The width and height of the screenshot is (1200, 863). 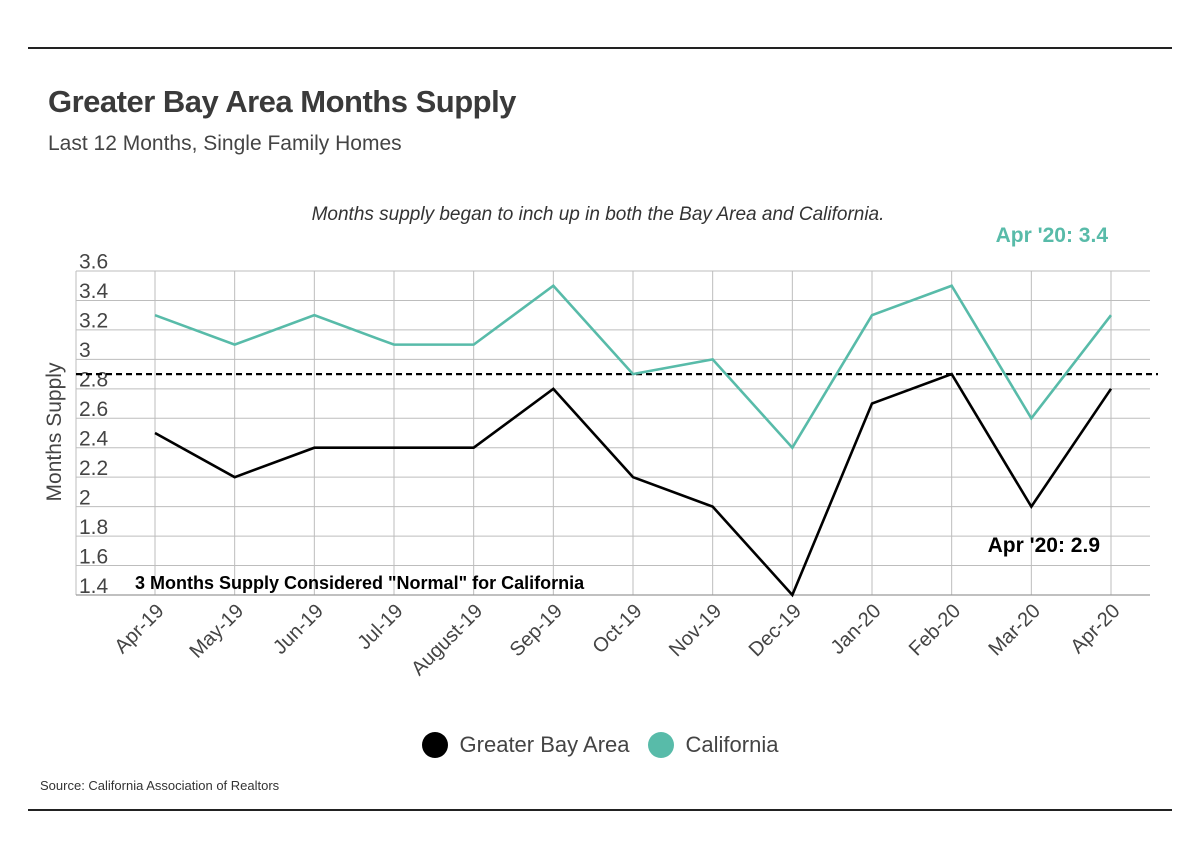 I want to click on y-tick-label: 2.8, so click(x=93, y=380).